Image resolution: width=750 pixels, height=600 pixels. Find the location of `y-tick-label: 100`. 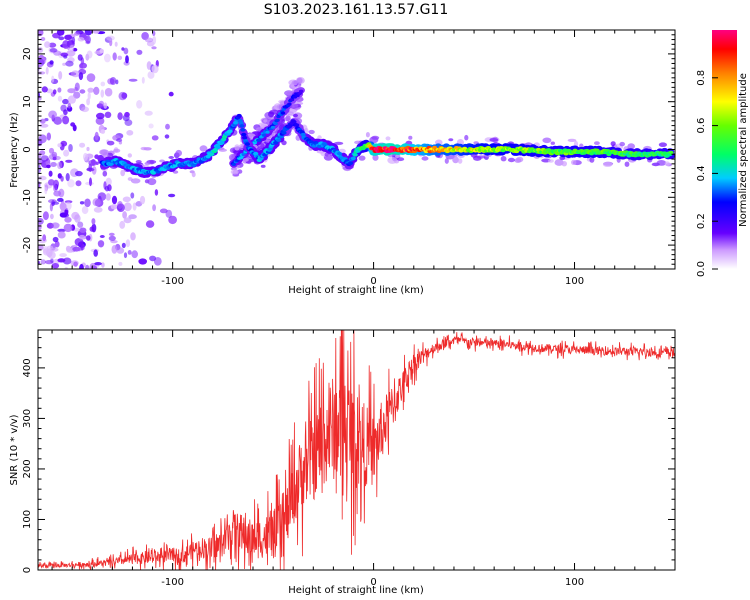

y-tick-label: 100 is located at coordinates (27, 519).